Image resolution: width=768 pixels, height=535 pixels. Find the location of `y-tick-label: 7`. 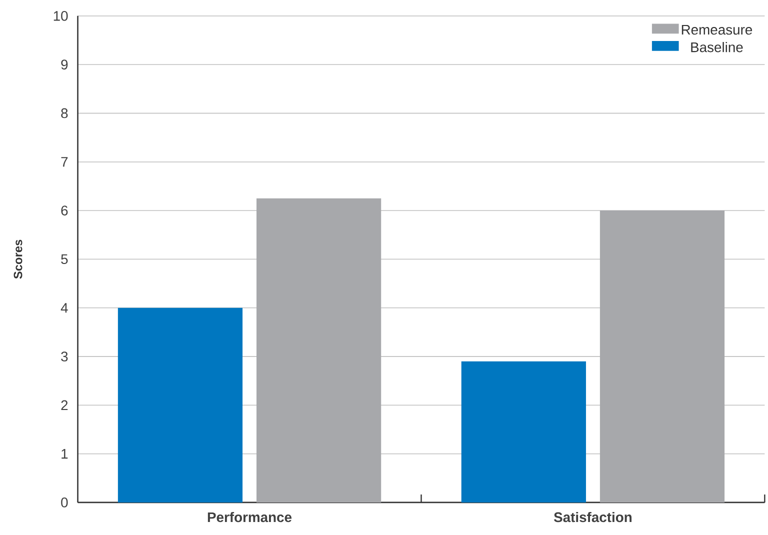

y-tick-label: 7 is located at coordinates (64, 161).